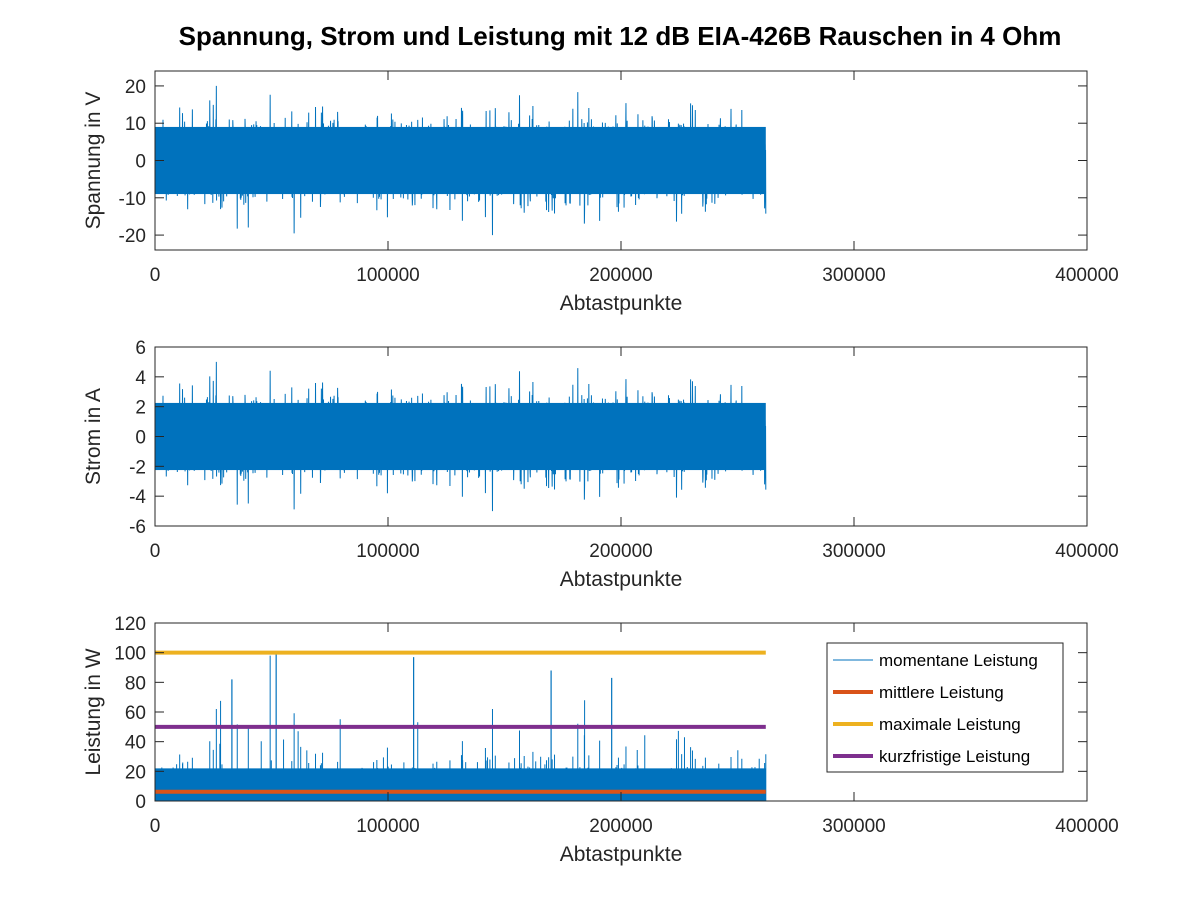 This screenshot has width=1200, height=905. Describe the element at coordinates (137, 467) in the screenshot. I see `y-tick-label: -2` at that location.